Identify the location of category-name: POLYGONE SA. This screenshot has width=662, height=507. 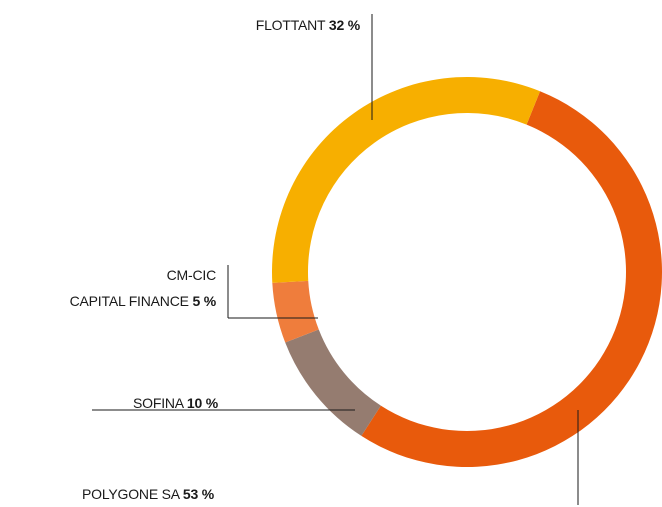
(131, 494).